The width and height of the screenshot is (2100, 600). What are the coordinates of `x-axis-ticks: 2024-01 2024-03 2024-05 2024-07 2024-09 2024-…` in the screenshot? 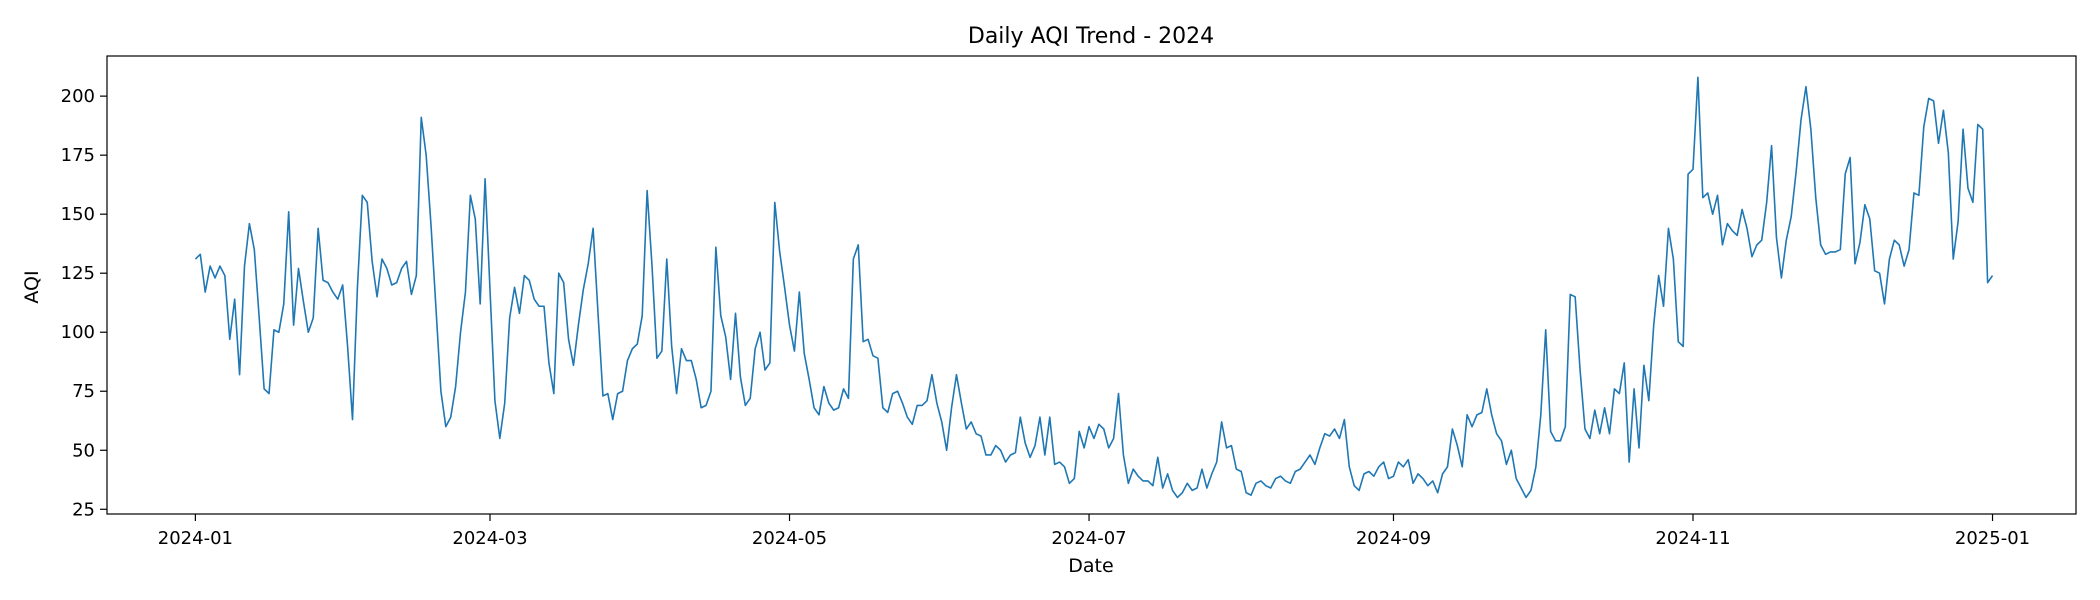 It's located at (1094, 531).